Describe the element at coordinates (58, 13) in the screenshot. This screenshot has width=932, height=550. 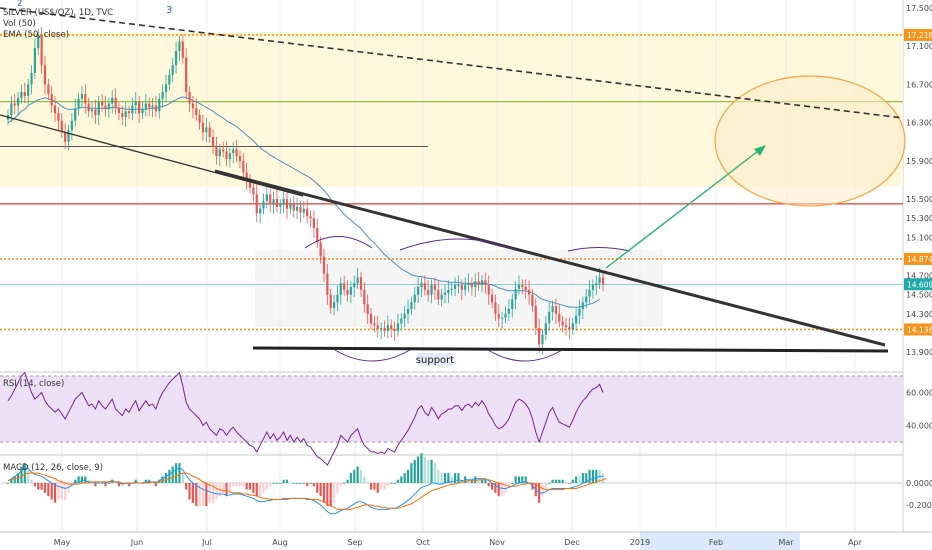
I see `symbol-title: SILVER (US$/OZ), 1D, TVC` at that location.